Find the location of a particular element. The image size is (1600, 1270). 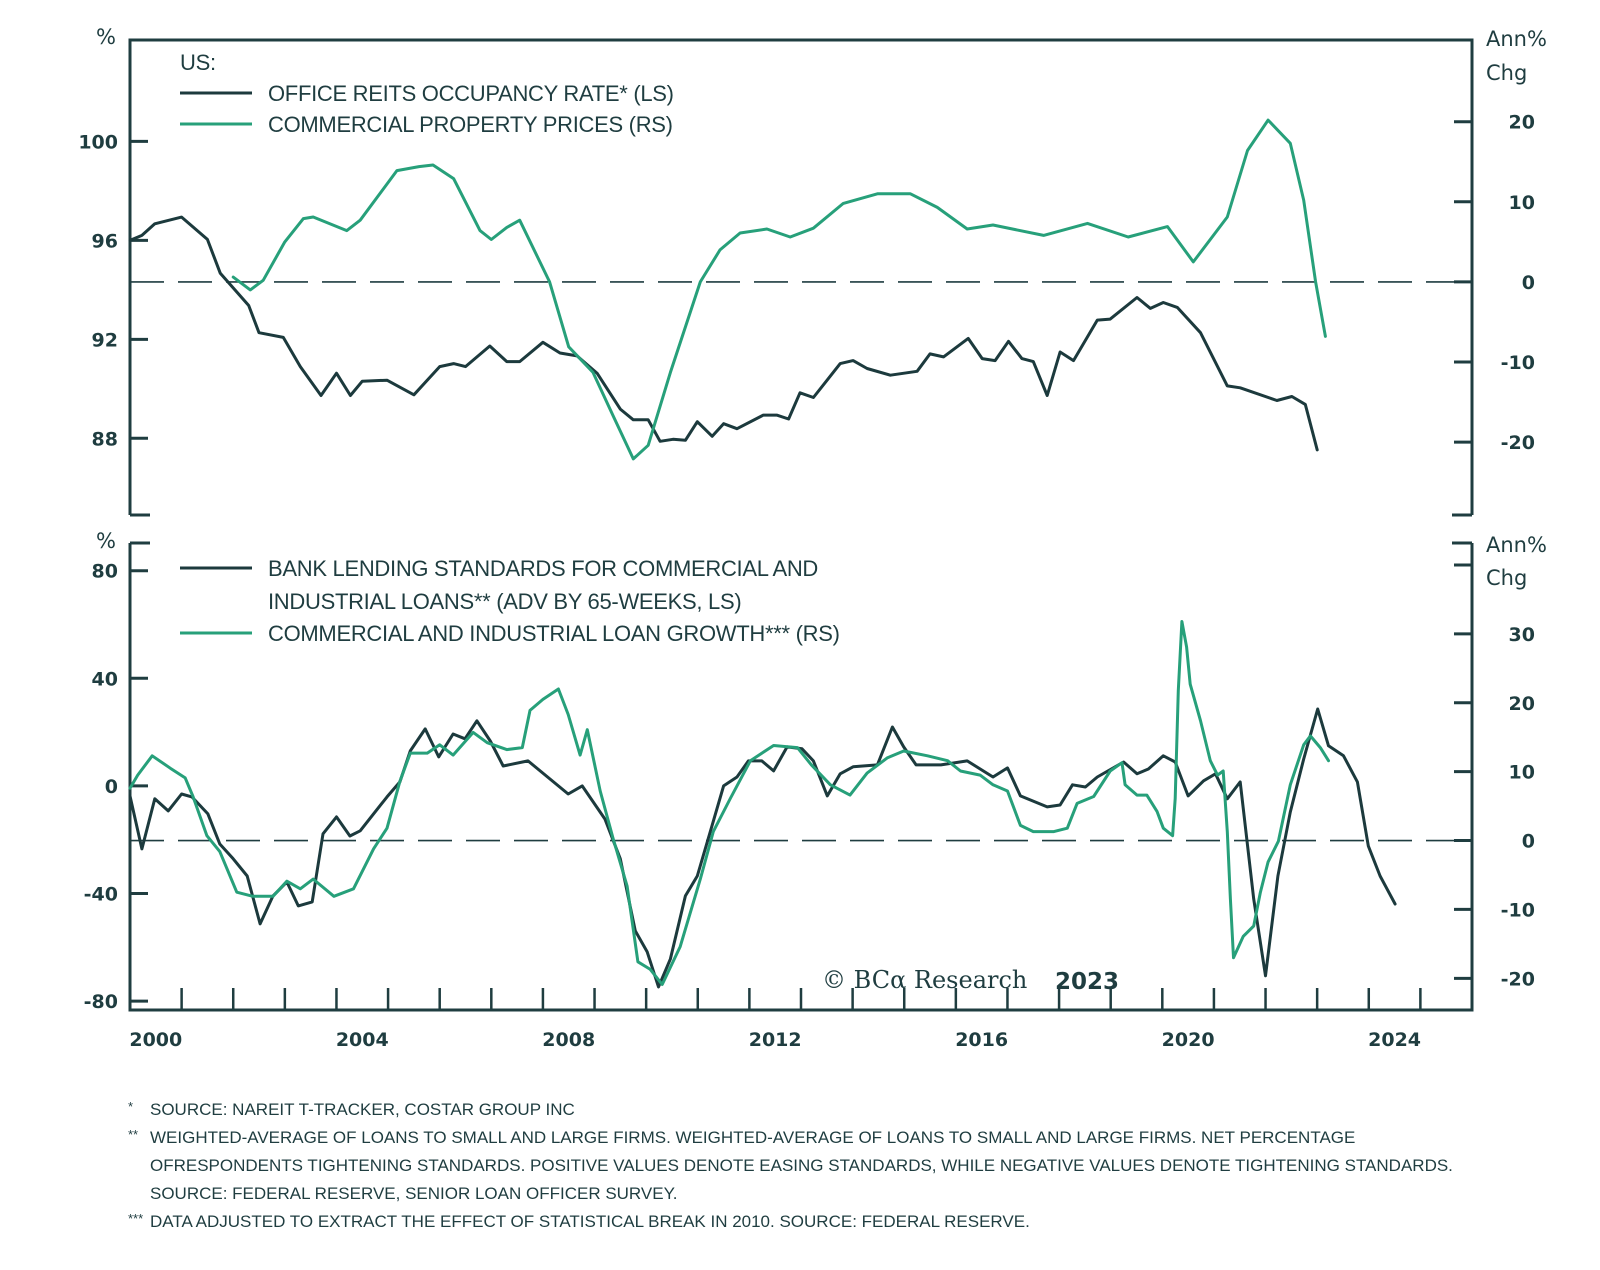

x-tick-label: 2020 is located at coordinates (1188, 1040).